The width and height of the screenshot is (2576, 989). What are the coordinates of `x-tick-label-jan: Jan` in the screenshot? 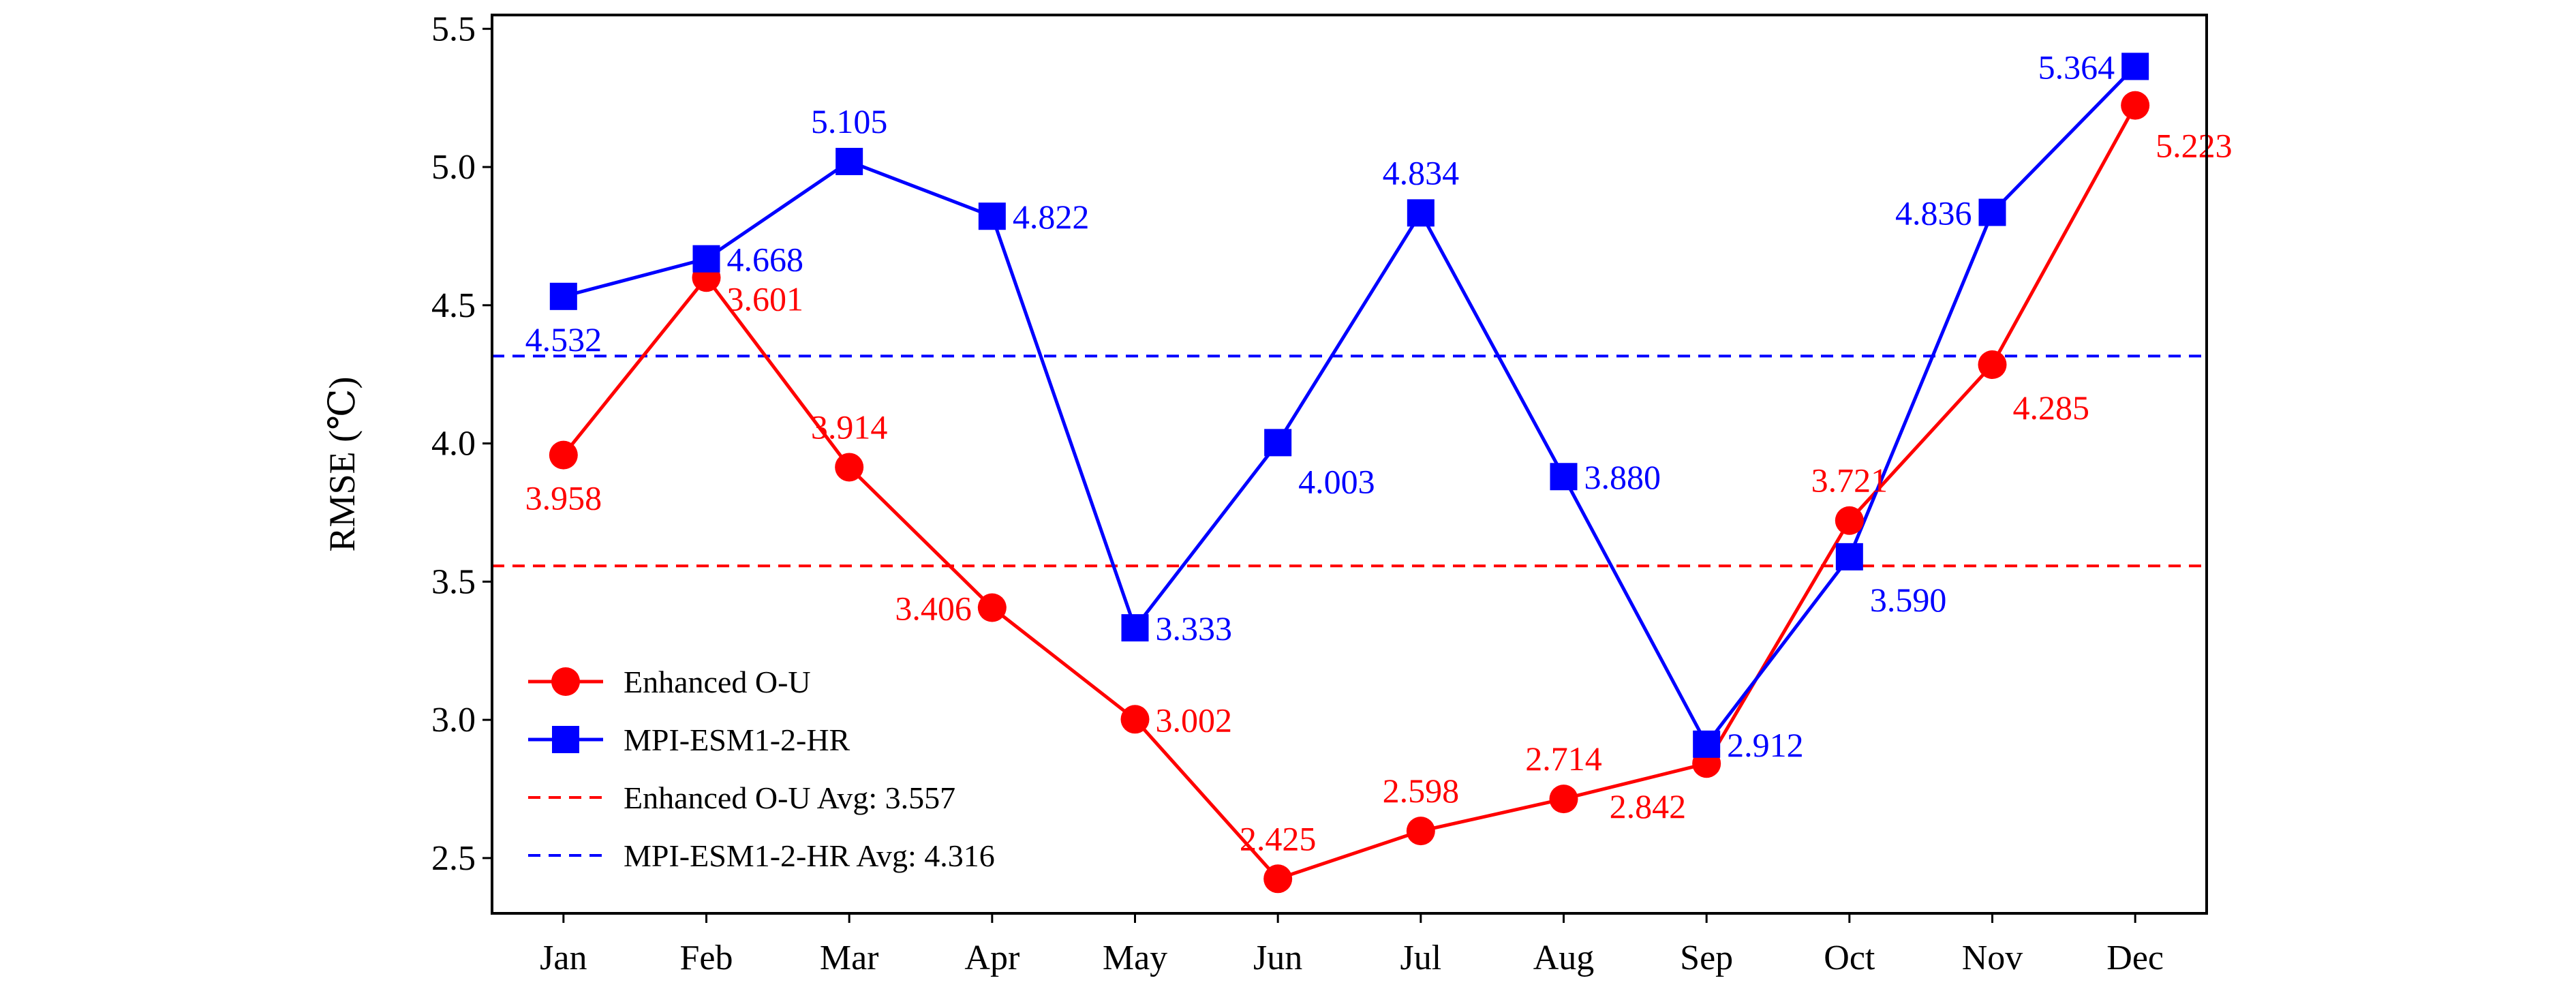 It's located at (563, 958).